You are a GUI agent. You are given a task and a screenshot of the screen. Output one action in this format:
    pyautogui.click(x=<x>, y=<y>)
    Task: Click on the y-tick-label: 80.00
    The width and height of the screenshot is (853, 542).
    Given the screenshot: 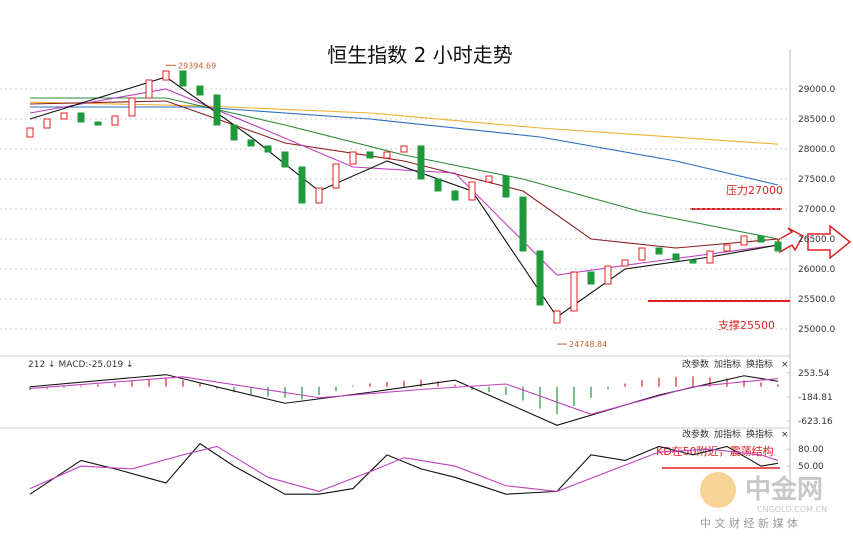 What is the action you would take?
    pyautogui.click(x=811, y=450)
    